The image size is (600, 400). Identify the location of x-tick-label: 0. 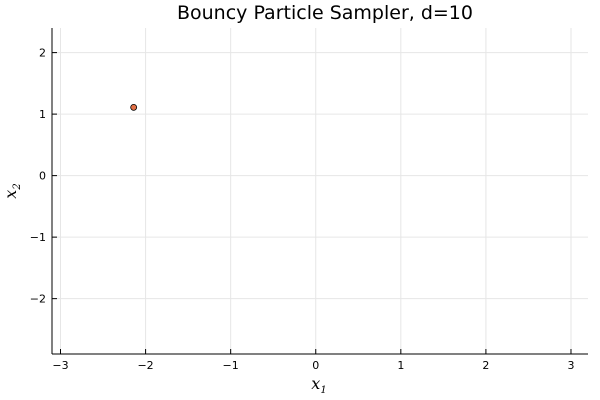
(315, 365).